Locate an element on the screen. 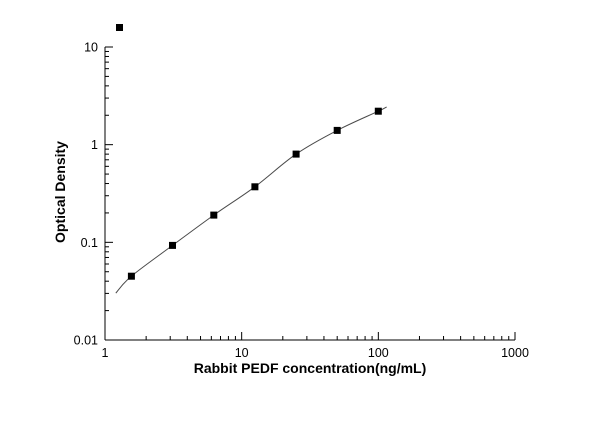 The height and width of the screenshot is (424, 600). y-axis-title: Optical Density is located at coordinates (60, 192).